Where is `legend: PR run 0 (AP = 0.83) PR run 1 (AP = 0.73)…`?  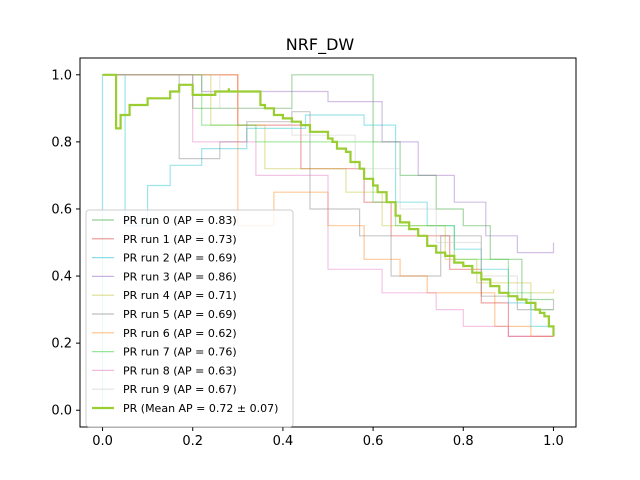 legend: PR run 0 (AP = 0.83) PR run 1 (AP = 0.73)… is located at coordinates (189, 318).